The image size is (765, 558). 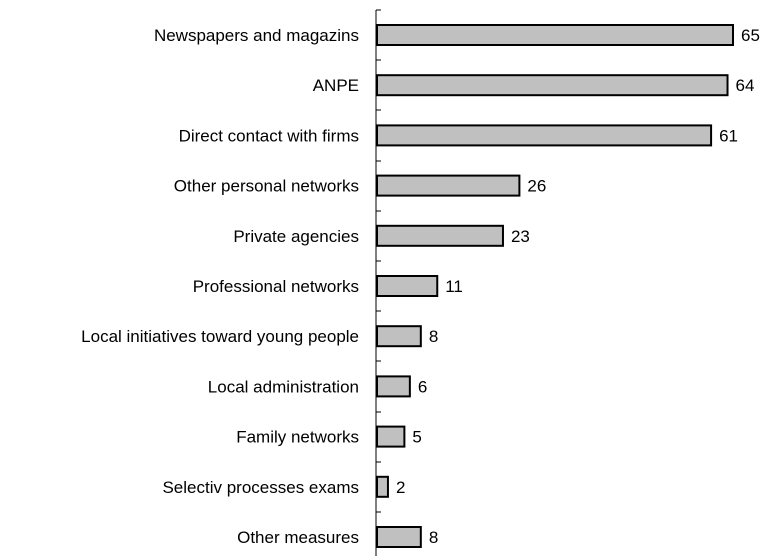 What do you see at coordinates (336, 85) in the screenshot?
I see `category-label: ANPE` at bounding box center [336, 85].